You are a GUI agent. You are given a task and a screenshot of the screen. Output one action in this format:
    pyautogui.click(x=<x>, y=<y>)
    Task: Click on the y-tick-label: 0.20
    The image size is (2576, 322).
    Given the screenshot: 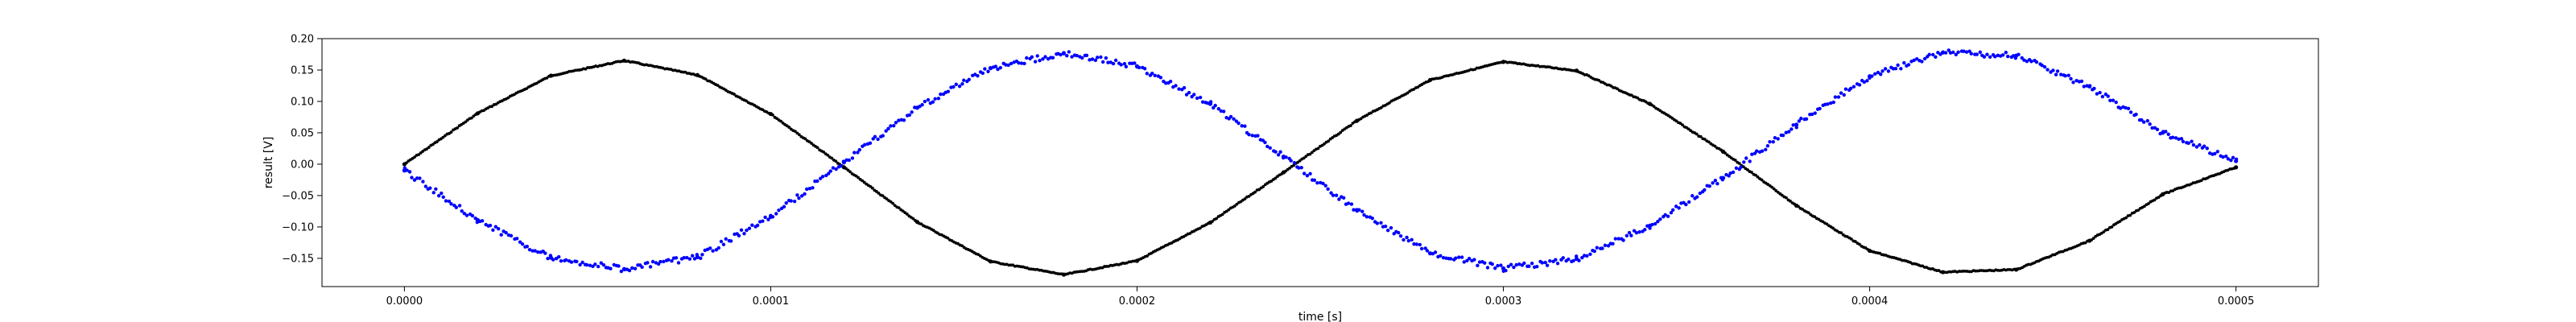 What is the action you would take?
    pyautogui.click(x=302, y=40)
    